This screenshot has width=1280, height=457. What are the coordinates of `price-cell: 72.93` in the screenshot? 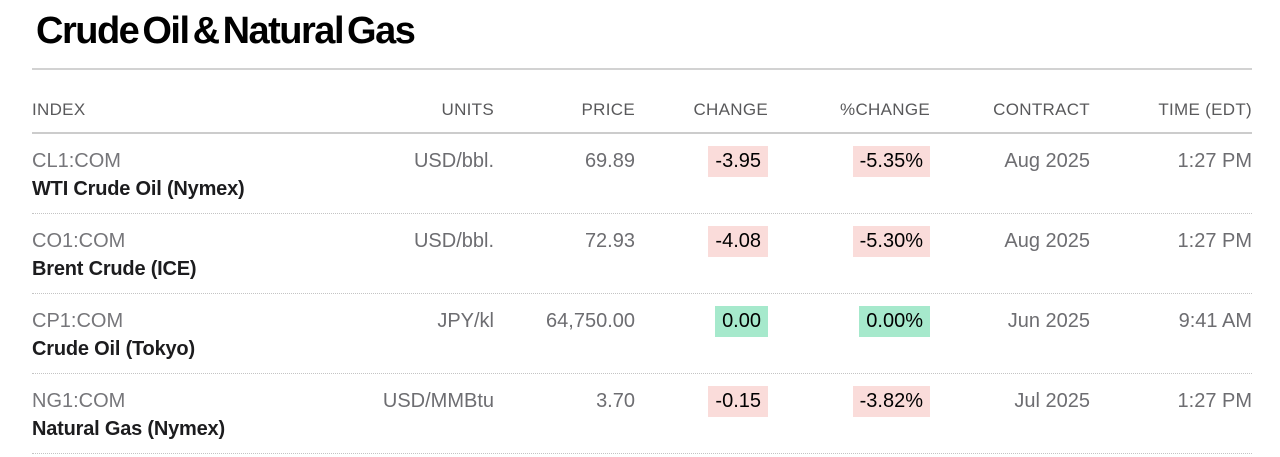 It's located at (609, 240).